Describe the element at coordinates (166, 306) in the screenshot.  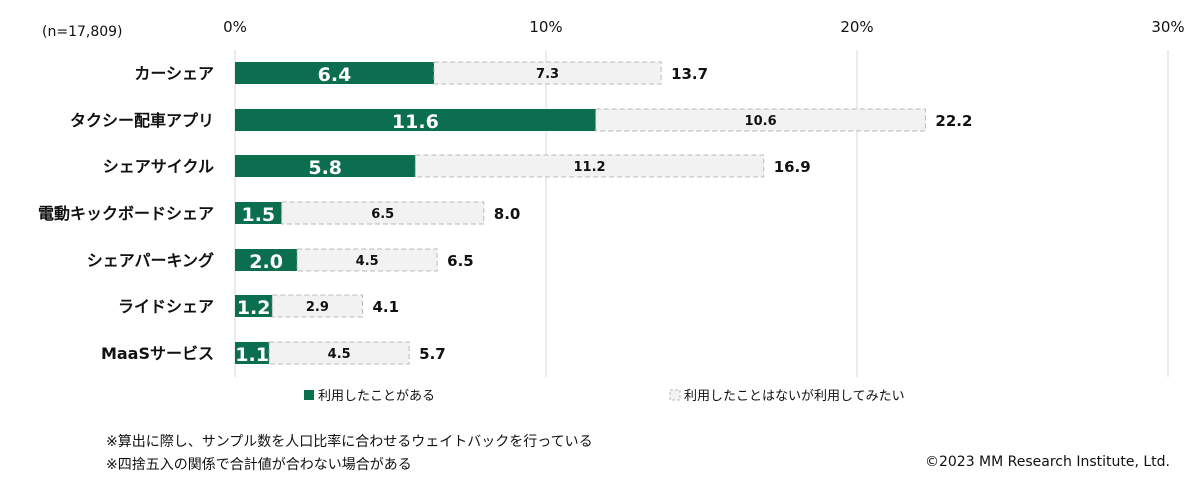
I see `category-label: ライドシェア` at that location.